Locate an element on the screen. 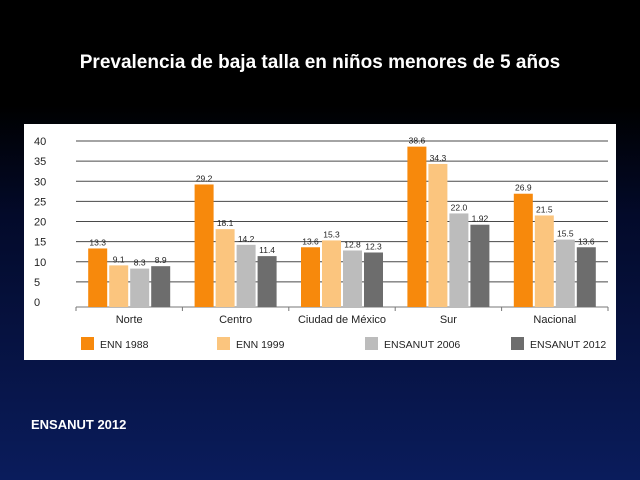 This screenshot has height=480, width=640. y-tick-label: 35 is located at coordinates (40, 162).